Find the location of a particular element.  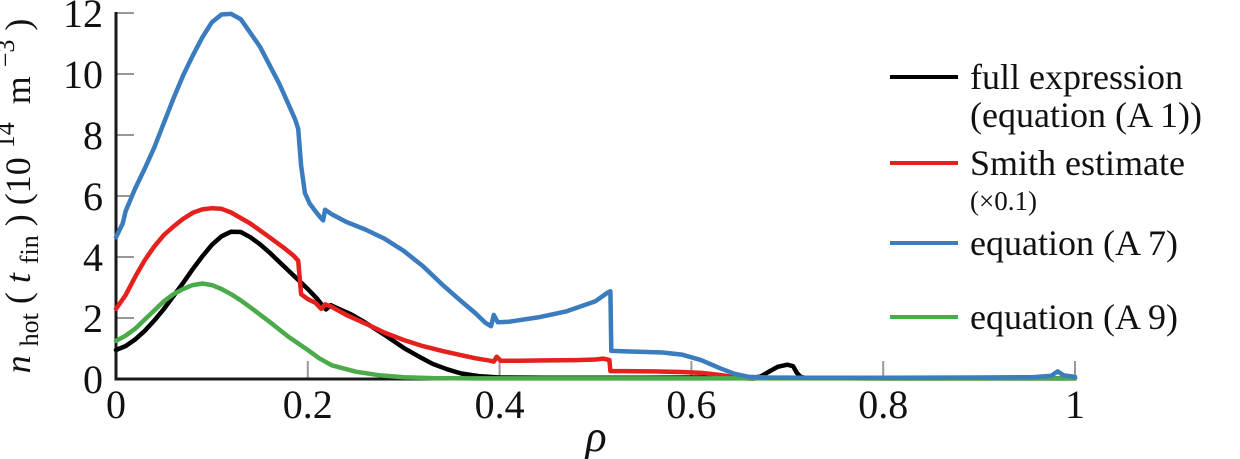

legend-entry-smith-estimate: Smith estimate (×0.1) is located at coordinates (1037, 179).